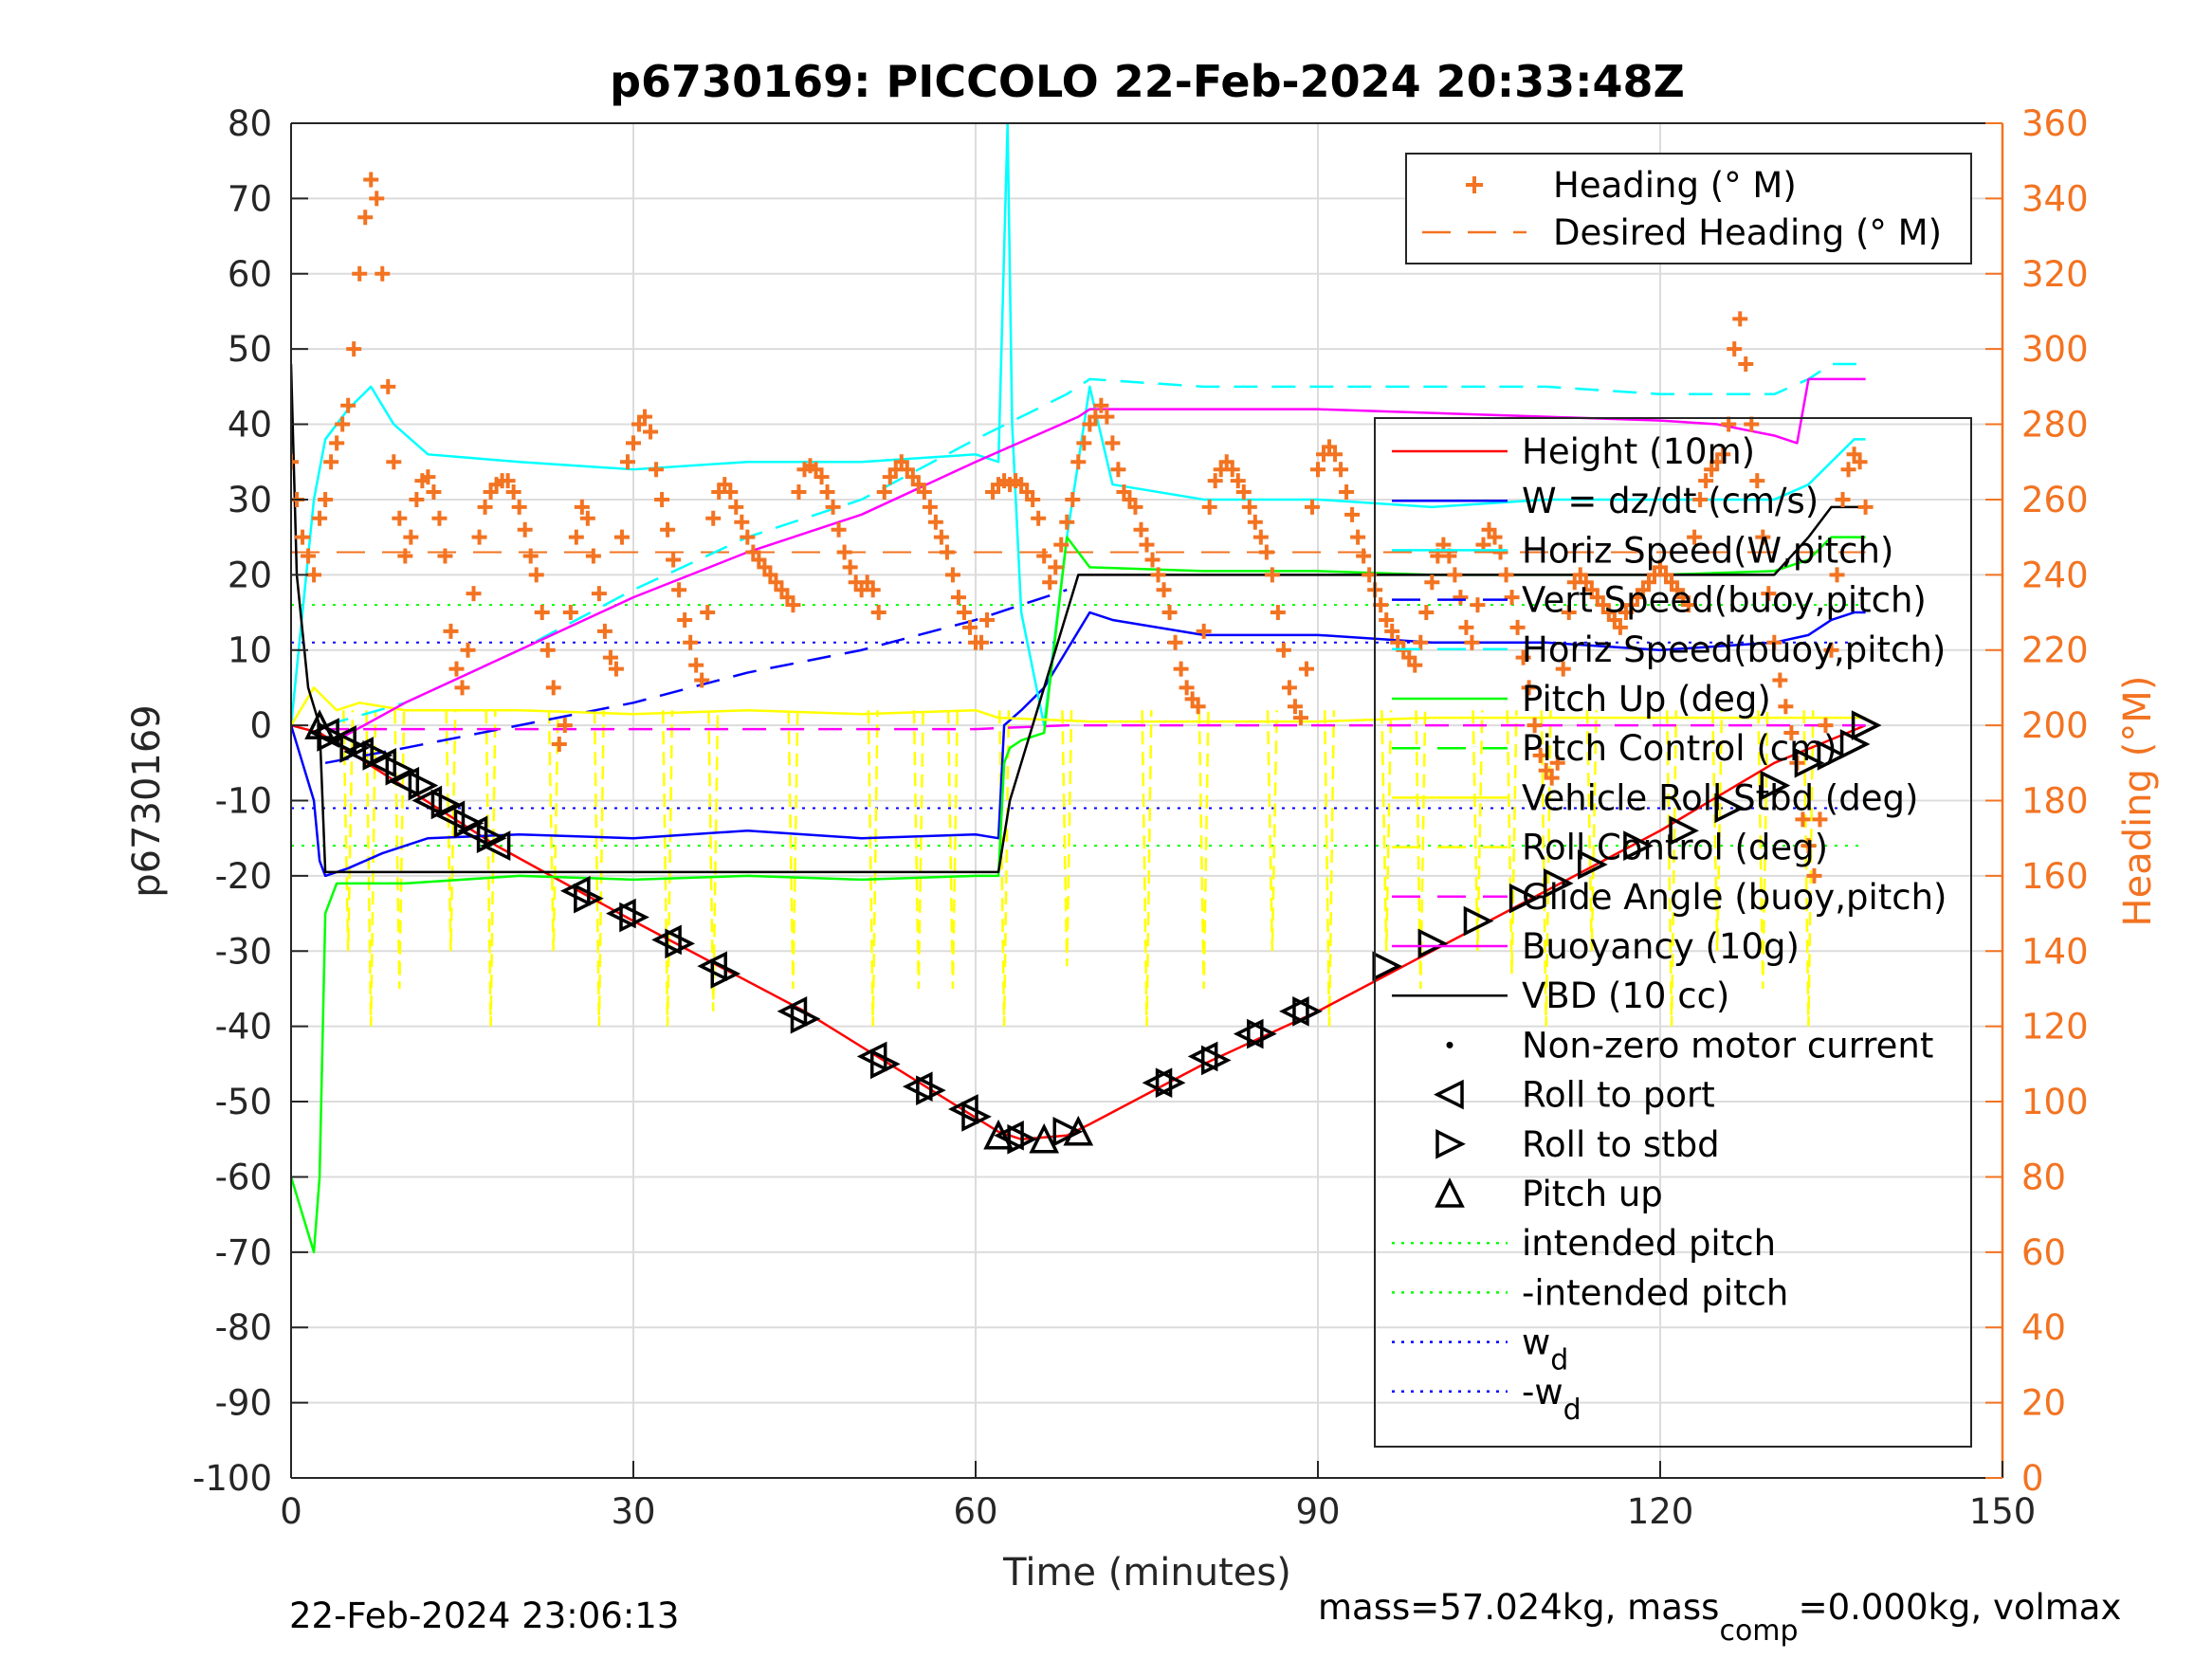 This screenshot has width=2212, height=1659. What do you see at coordinates (1078, 744) in the screenshot?
I see `series-w-dz-dt-cm-s` at bounding box center [1078, 744].